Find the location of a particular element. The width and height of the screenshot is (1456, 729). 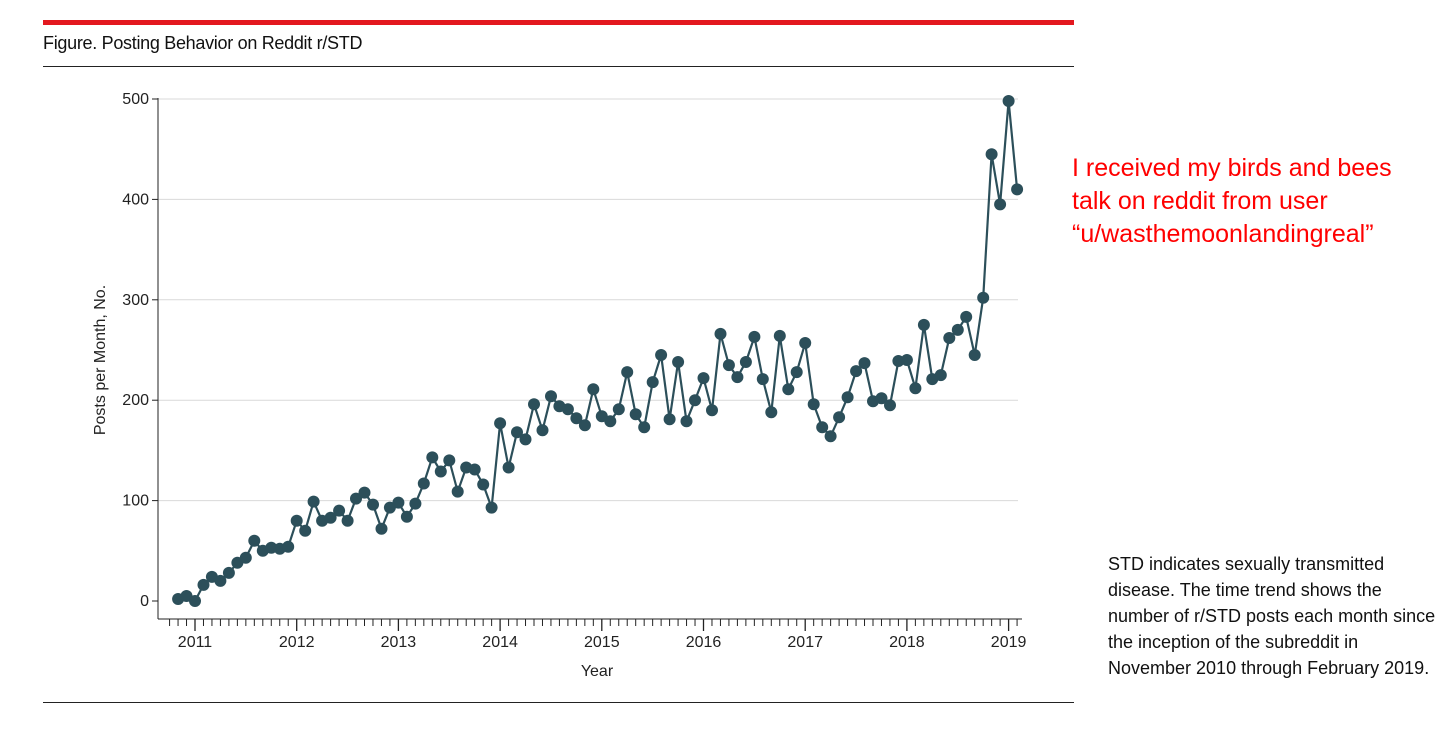

x-tick-label: 2017 is located at coordinates (805, 642).